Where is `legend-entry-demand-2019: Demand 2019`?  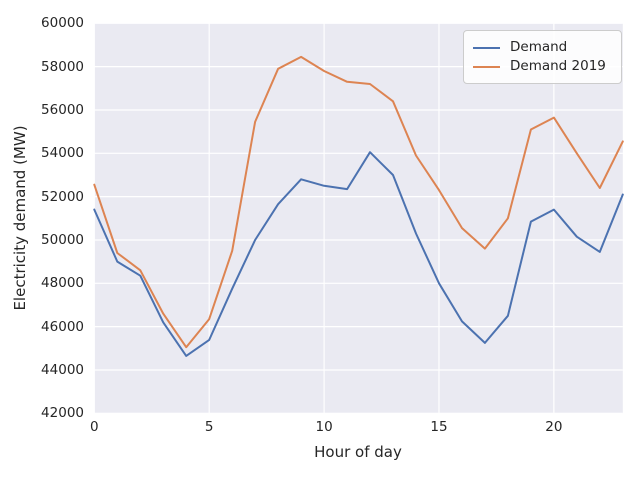
legend-entry-demand-2019: Demand 2019 is located at coordinates (542, 66).